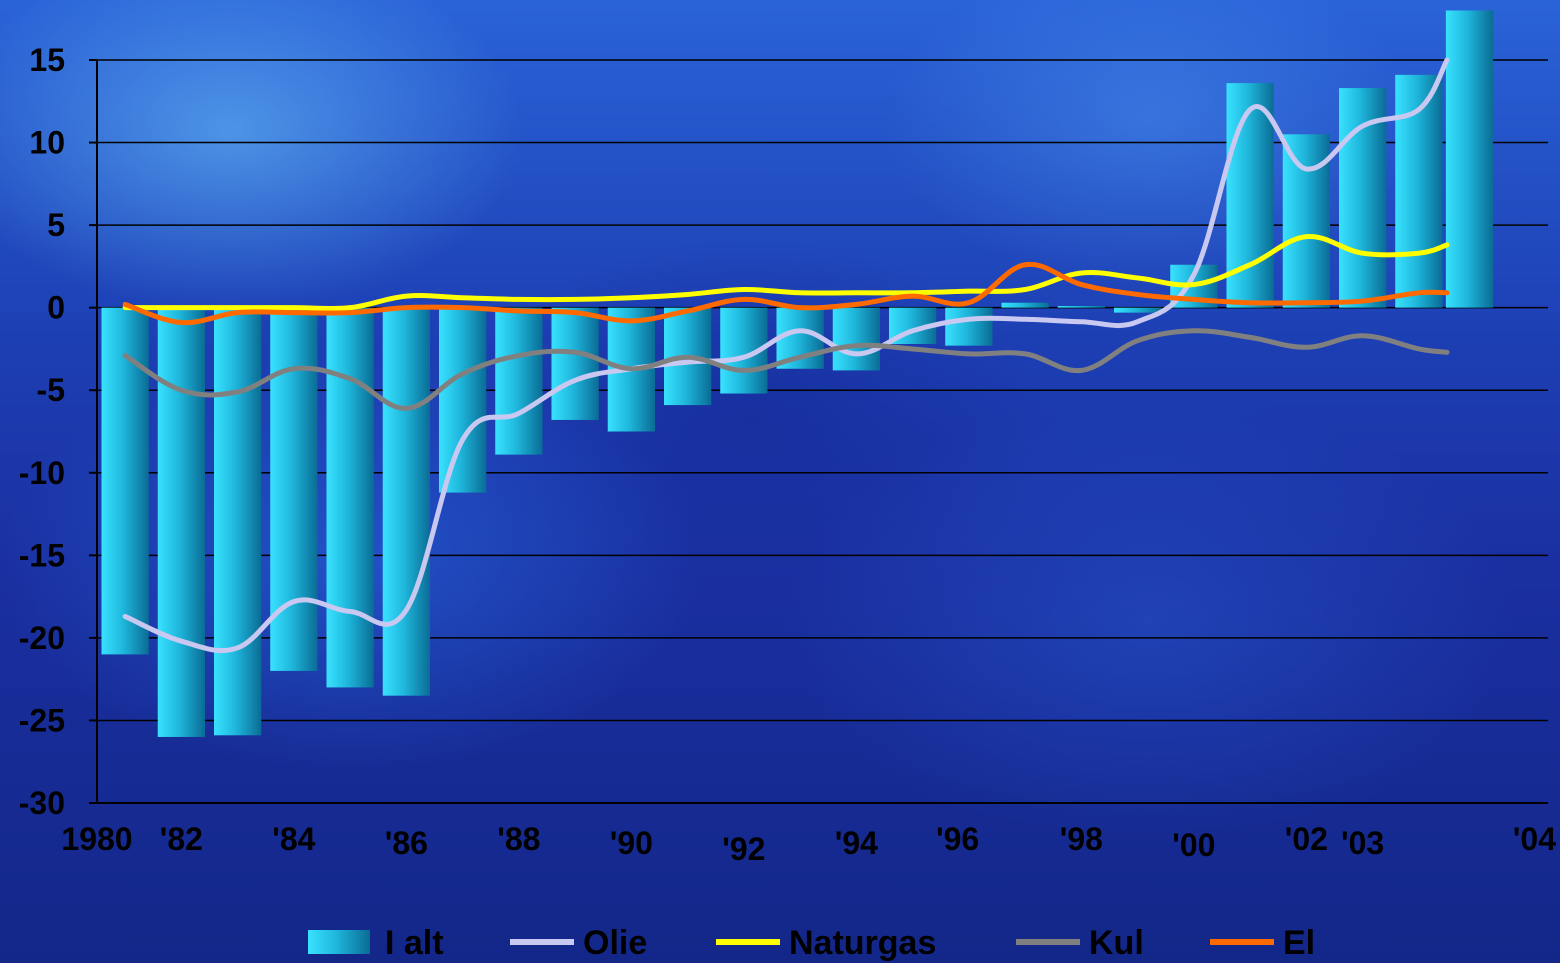 This screenshot has height=963, width=1560. I want to click on legend-label-olie: Olie, so click(615, 943).